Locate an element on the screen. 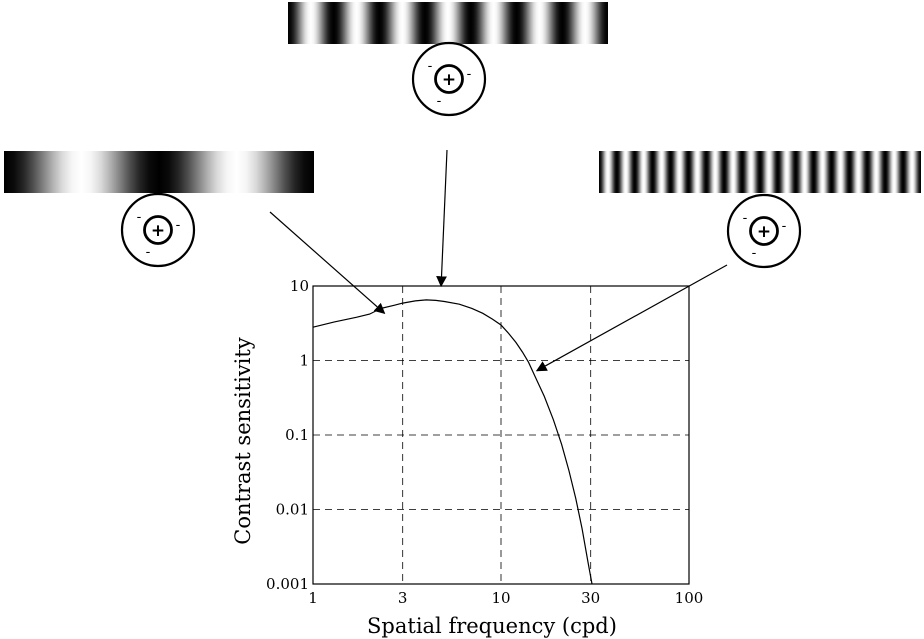 The height and width of the screenshot is (639, 924). y-tick-label: 0.1 is located at coordinates (297, 435).